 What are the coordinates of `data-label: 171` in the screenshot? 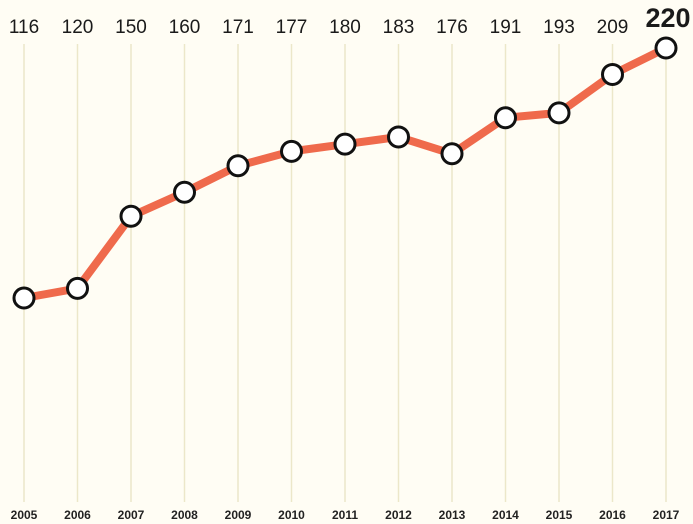 It's located at (238, 27).